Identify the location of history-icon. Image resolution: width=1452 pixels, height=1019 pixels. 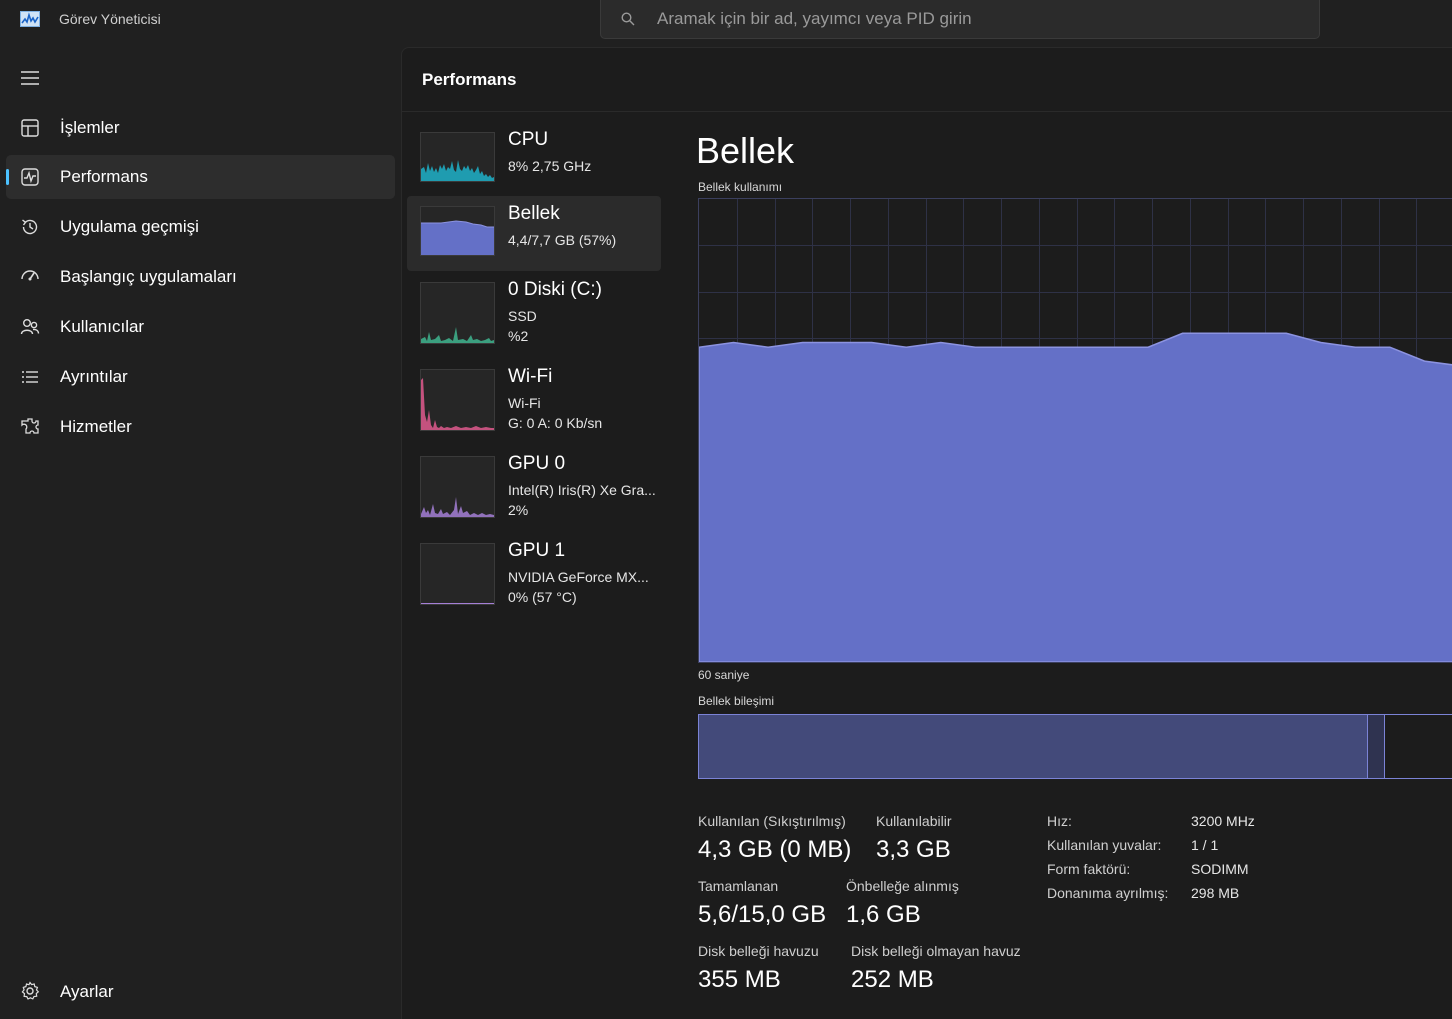
(30, 227).